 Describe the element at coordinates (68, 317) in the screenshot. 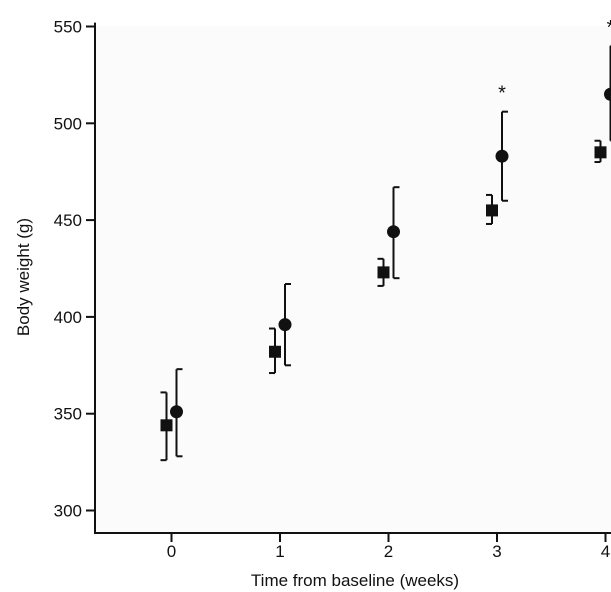

I see `y-tick-label-400: 400` at that location.